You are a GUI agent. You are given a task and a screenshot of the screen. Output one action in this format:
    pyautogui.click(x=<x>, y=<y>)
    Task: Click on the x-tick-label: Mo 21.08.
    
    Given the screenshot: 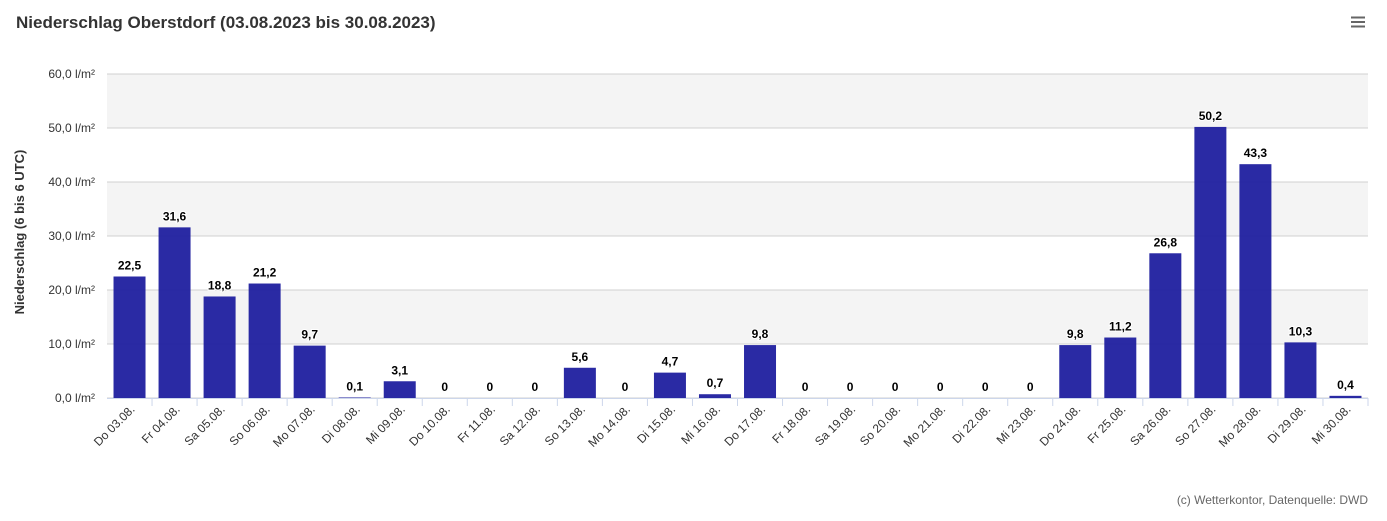 What is the action you would take?
    pyautogui.click(x=925, y=426)
    